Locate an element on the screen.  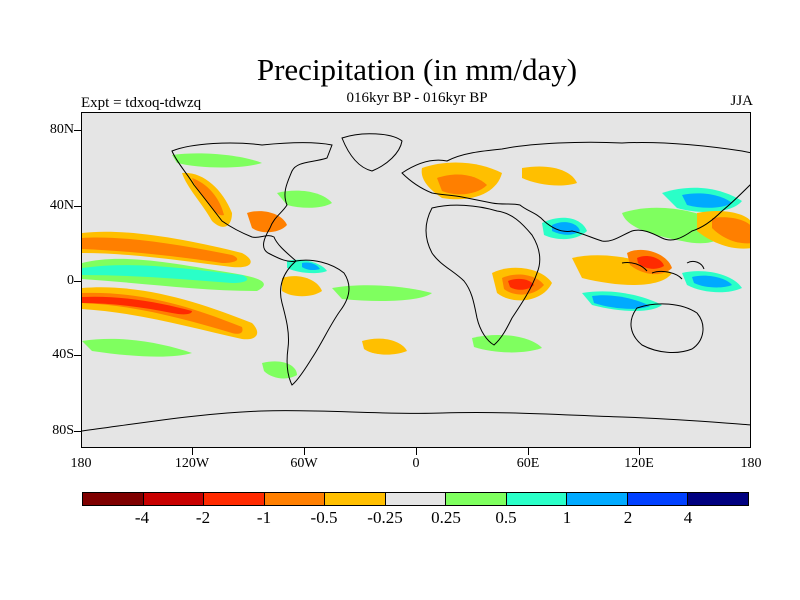
coast-south-america is located at coordinates (315, 322).